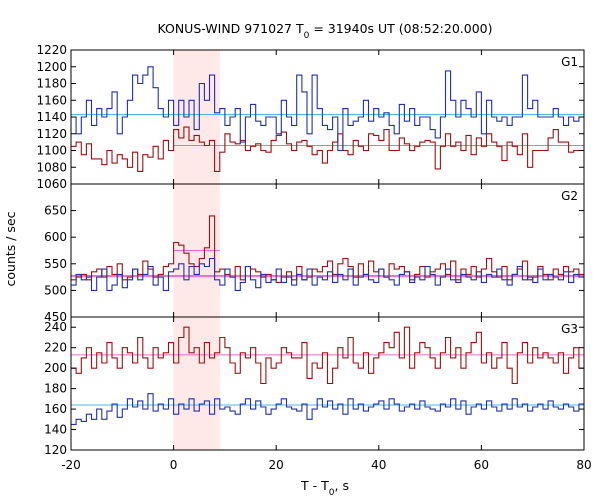 The height and width of the screenshot is (500, 600). I want to click on x-tick-label: 40, so click(378, 465).